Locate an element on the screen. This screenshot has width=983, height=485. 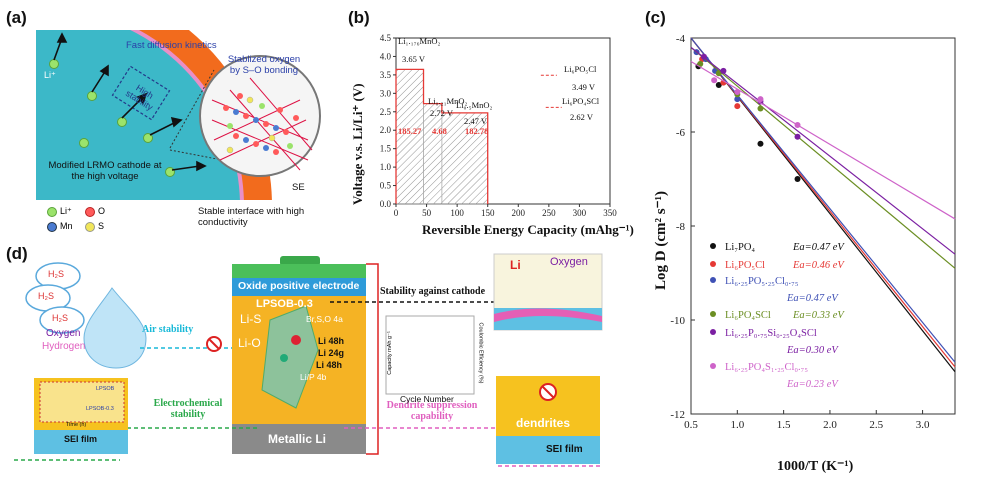
battery-cap is located at coordinates (300, 261).